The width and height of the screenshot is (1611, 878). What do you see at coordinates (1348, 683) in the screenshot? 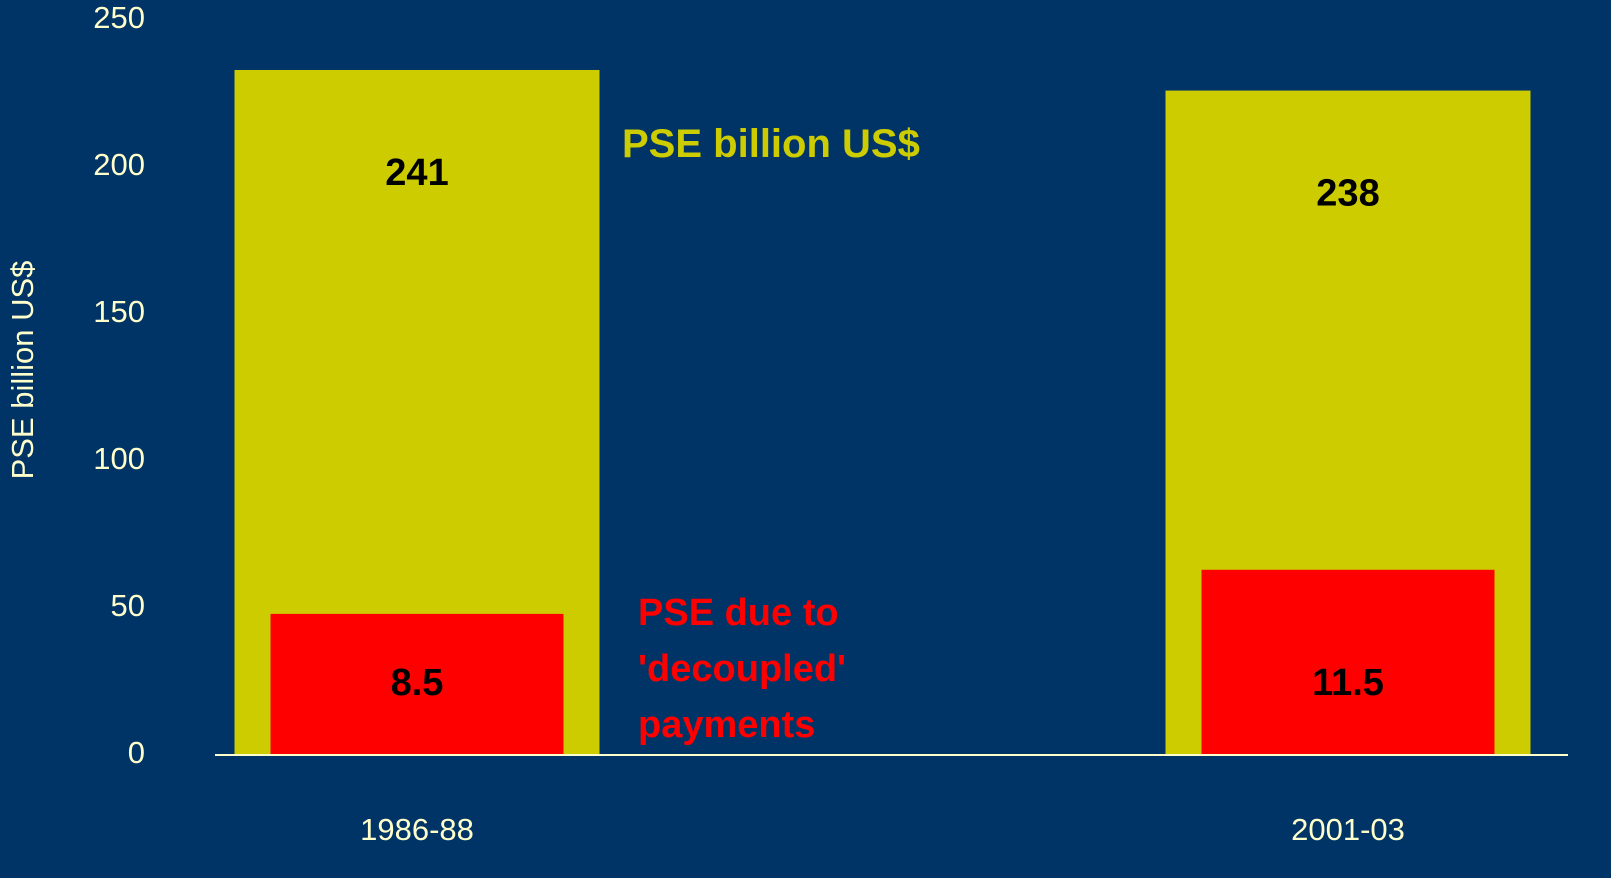
I see `data-label: 11.5` at bounding box center [1348, 683].